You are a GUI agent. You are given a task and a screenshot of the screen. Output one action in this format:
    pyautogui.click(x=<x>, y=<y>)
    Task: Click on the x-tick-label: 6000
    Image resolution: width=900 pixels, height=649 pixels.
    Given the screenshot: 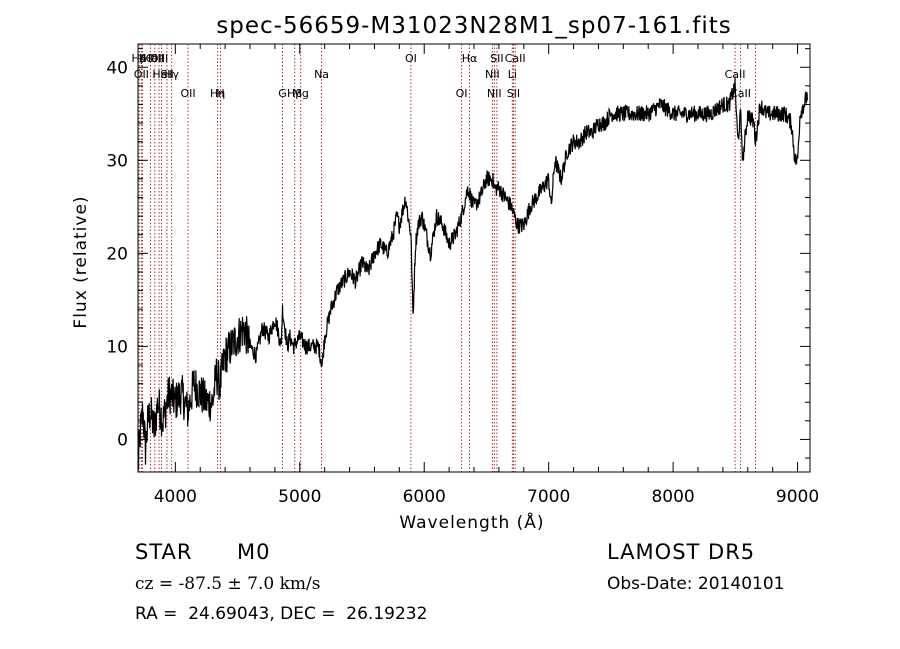 What is the action you would take?
    pyautogui.click(x=424, y=497)
    